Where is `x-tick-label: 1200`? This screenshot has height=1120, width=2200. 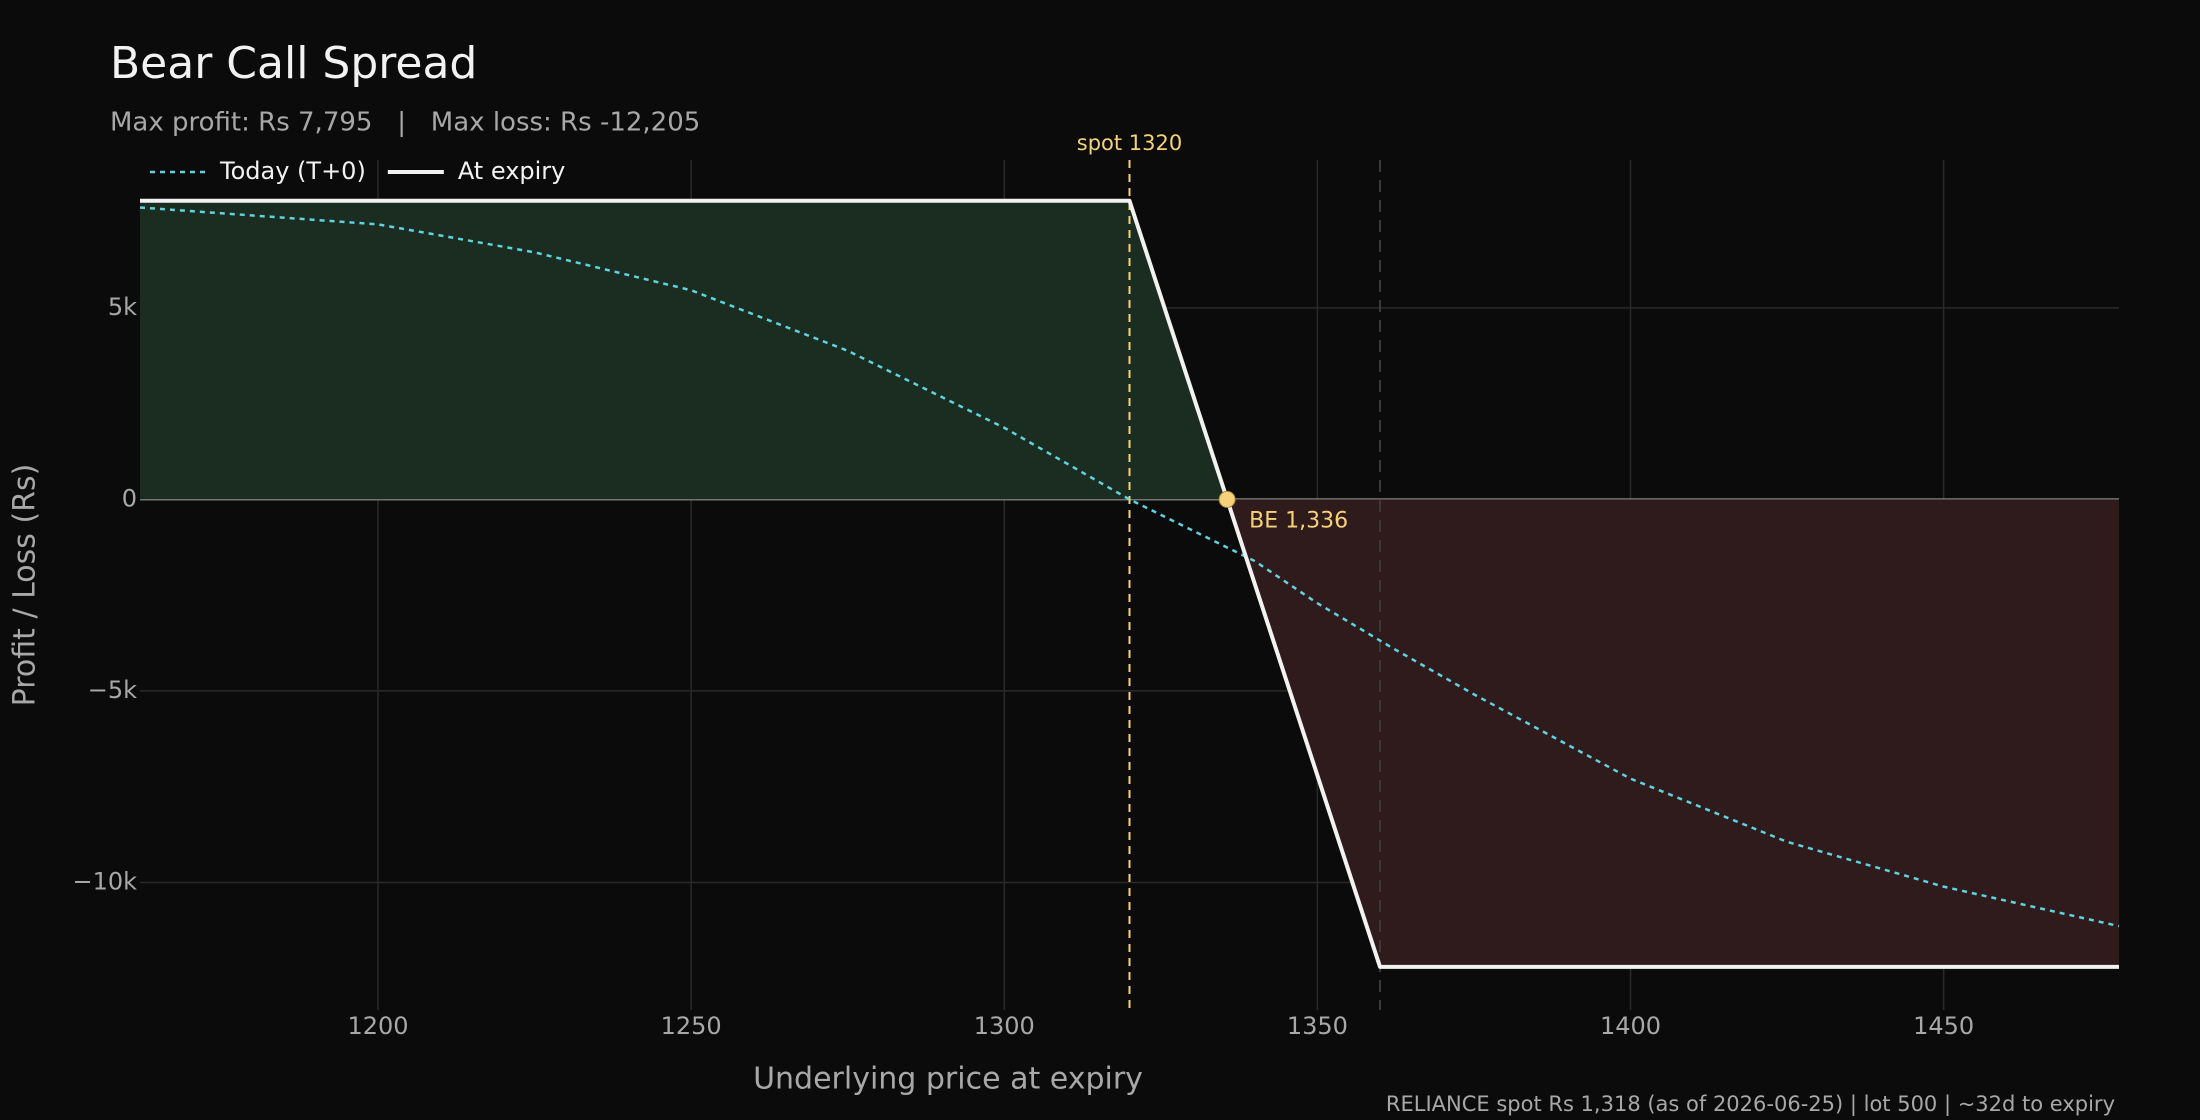 x-tick-label: 1200 is located at coordinates (377, 1026).